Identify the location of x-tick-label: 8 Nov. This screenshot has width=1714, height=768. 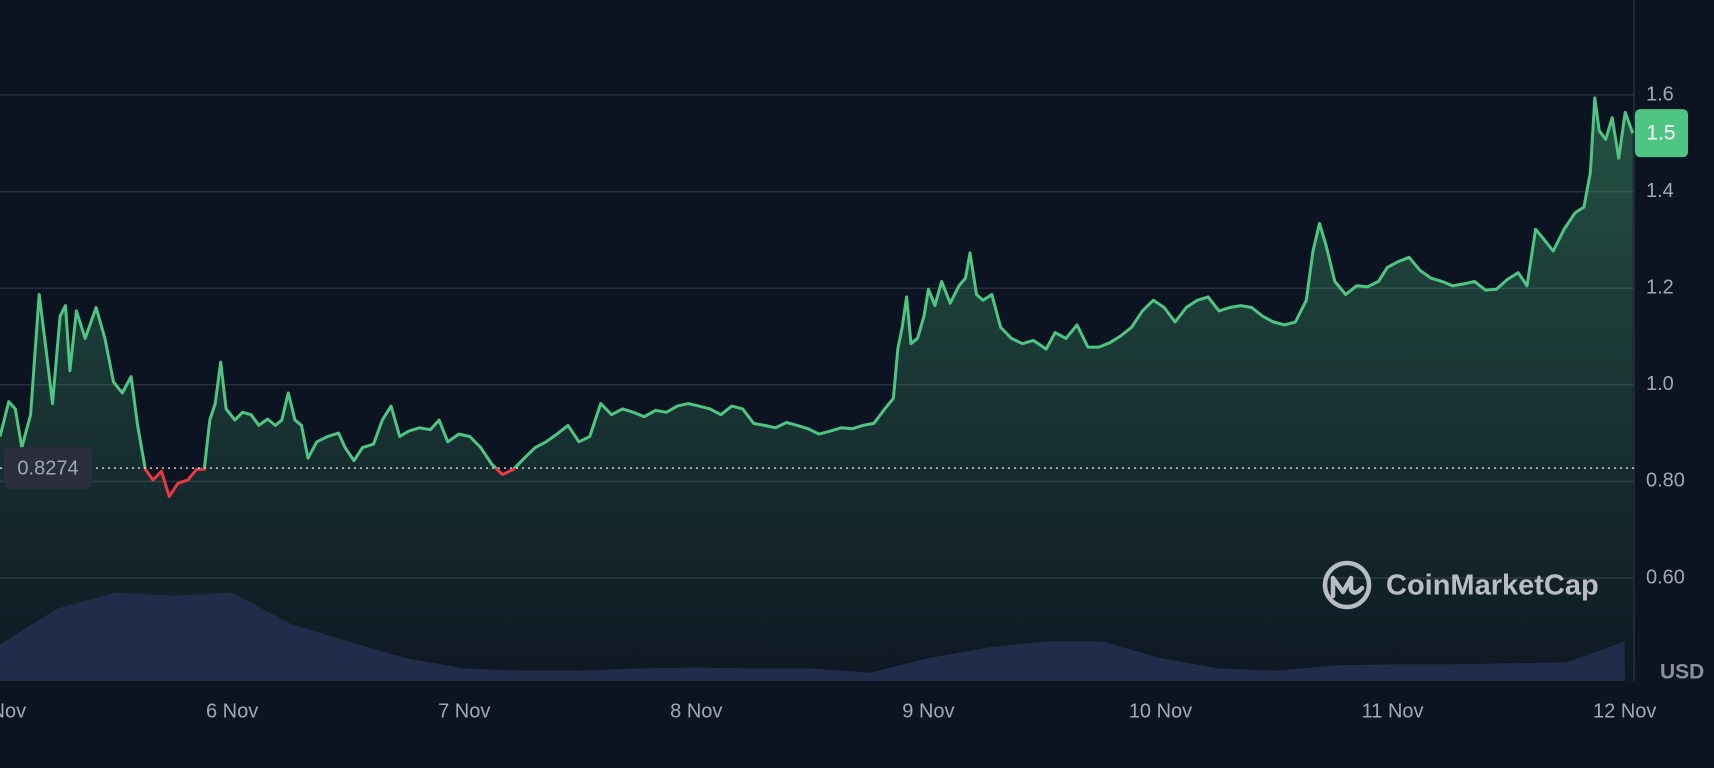
(696, 711).